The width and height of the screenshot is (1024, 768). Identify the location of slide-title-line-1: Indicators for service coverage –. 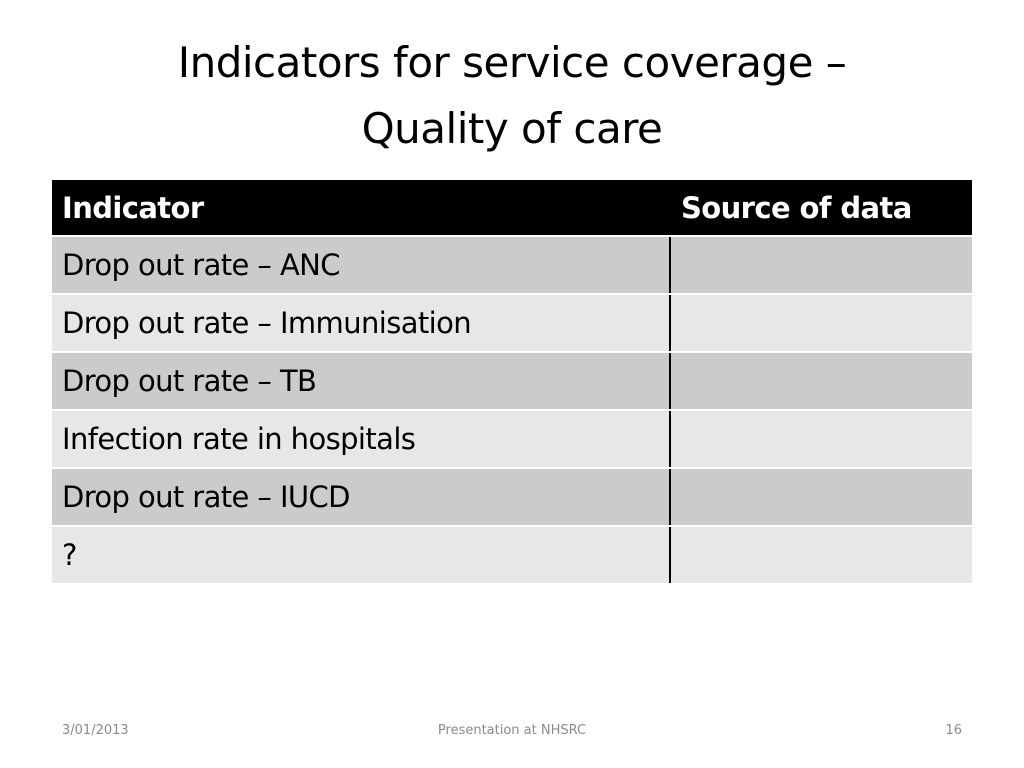
(512, 62).